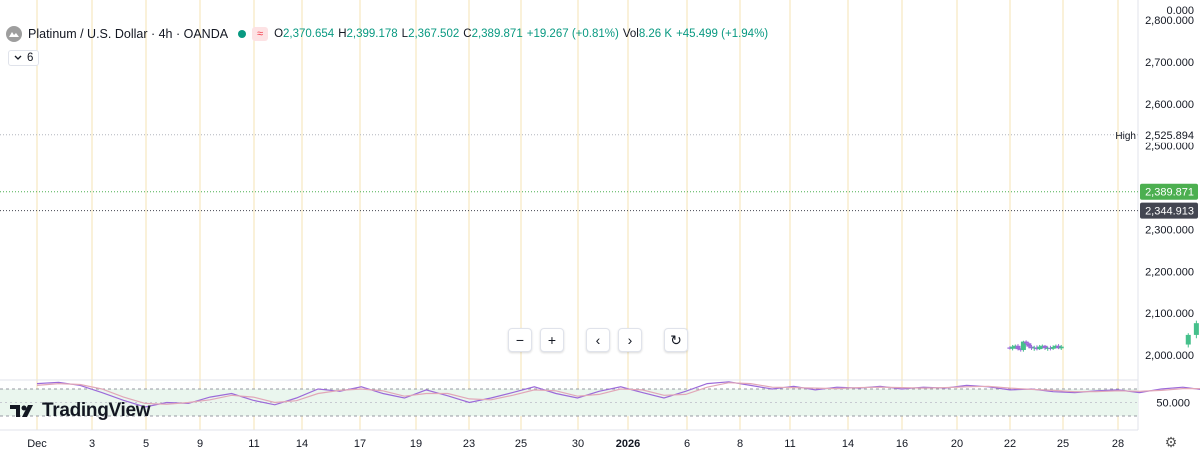 This screenshot has height=456, width=1200. What do you see at coordinates (572, 34) in the screenshot?
I see `change-value: +19.267 (+0.81%)` at bounding box center [572, 34].